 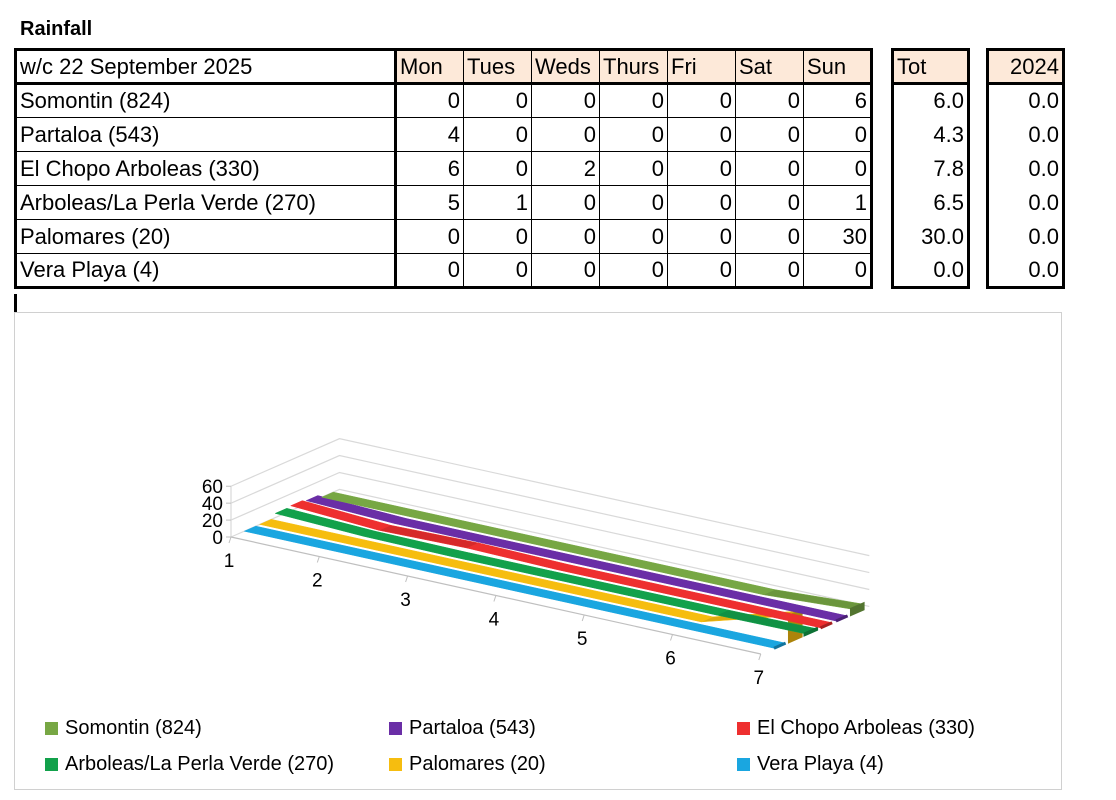 What do you see at coordinates (837, 236) in the screenshot?
I see `rain-value: 30` at bounding box center [837, 236].